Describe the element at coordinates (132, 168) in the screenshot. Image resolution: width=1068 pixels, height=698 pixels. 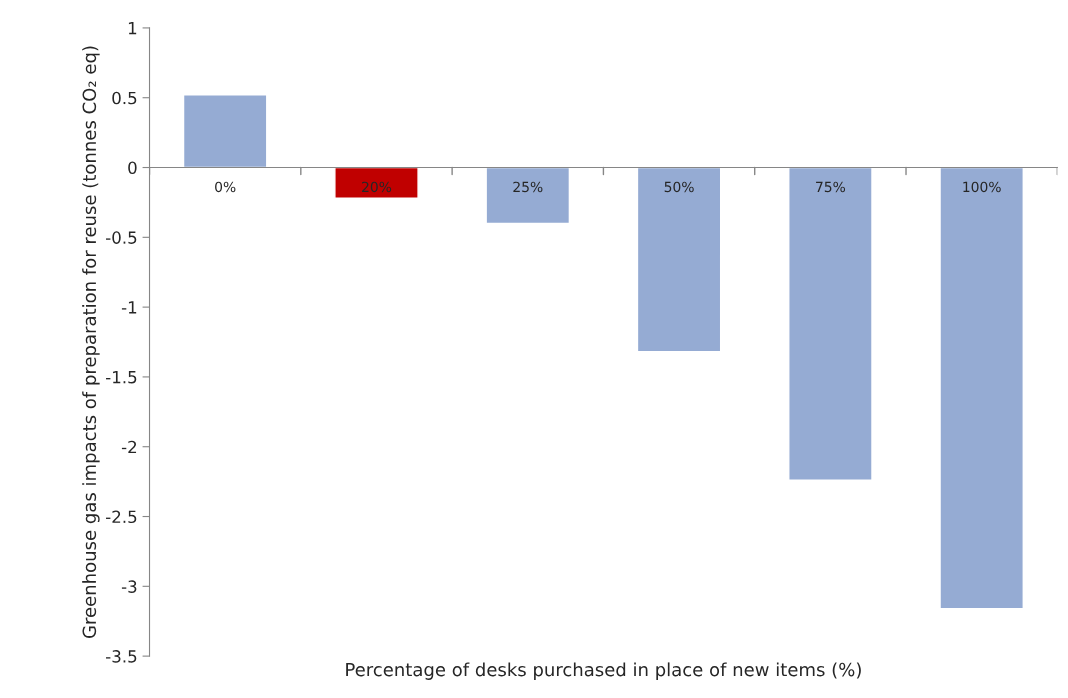
I see `y-tick-label: 0` at that location.